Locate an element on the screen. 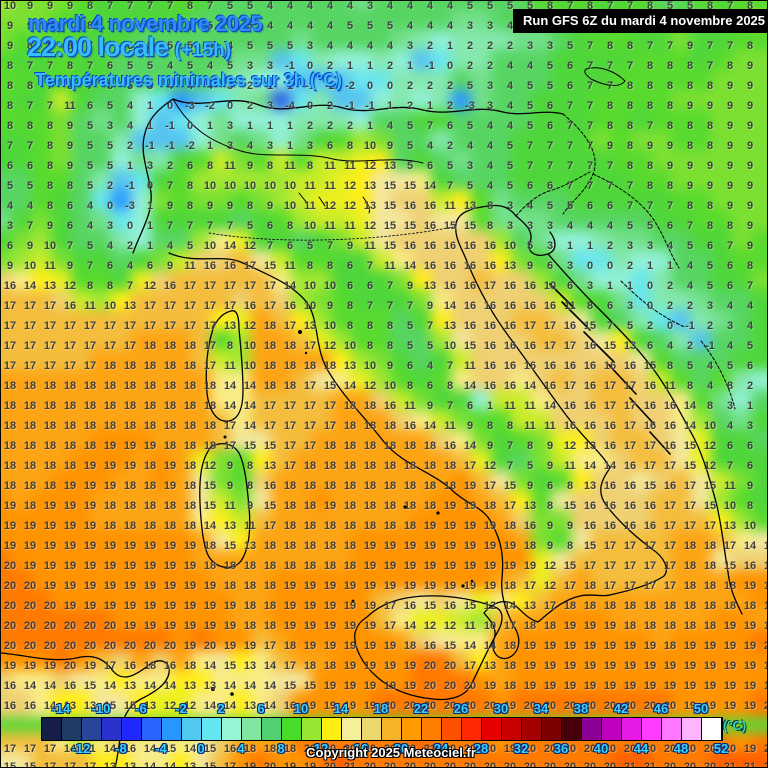  scale-label-bottom: -12 is located at coordinates (81, 748).